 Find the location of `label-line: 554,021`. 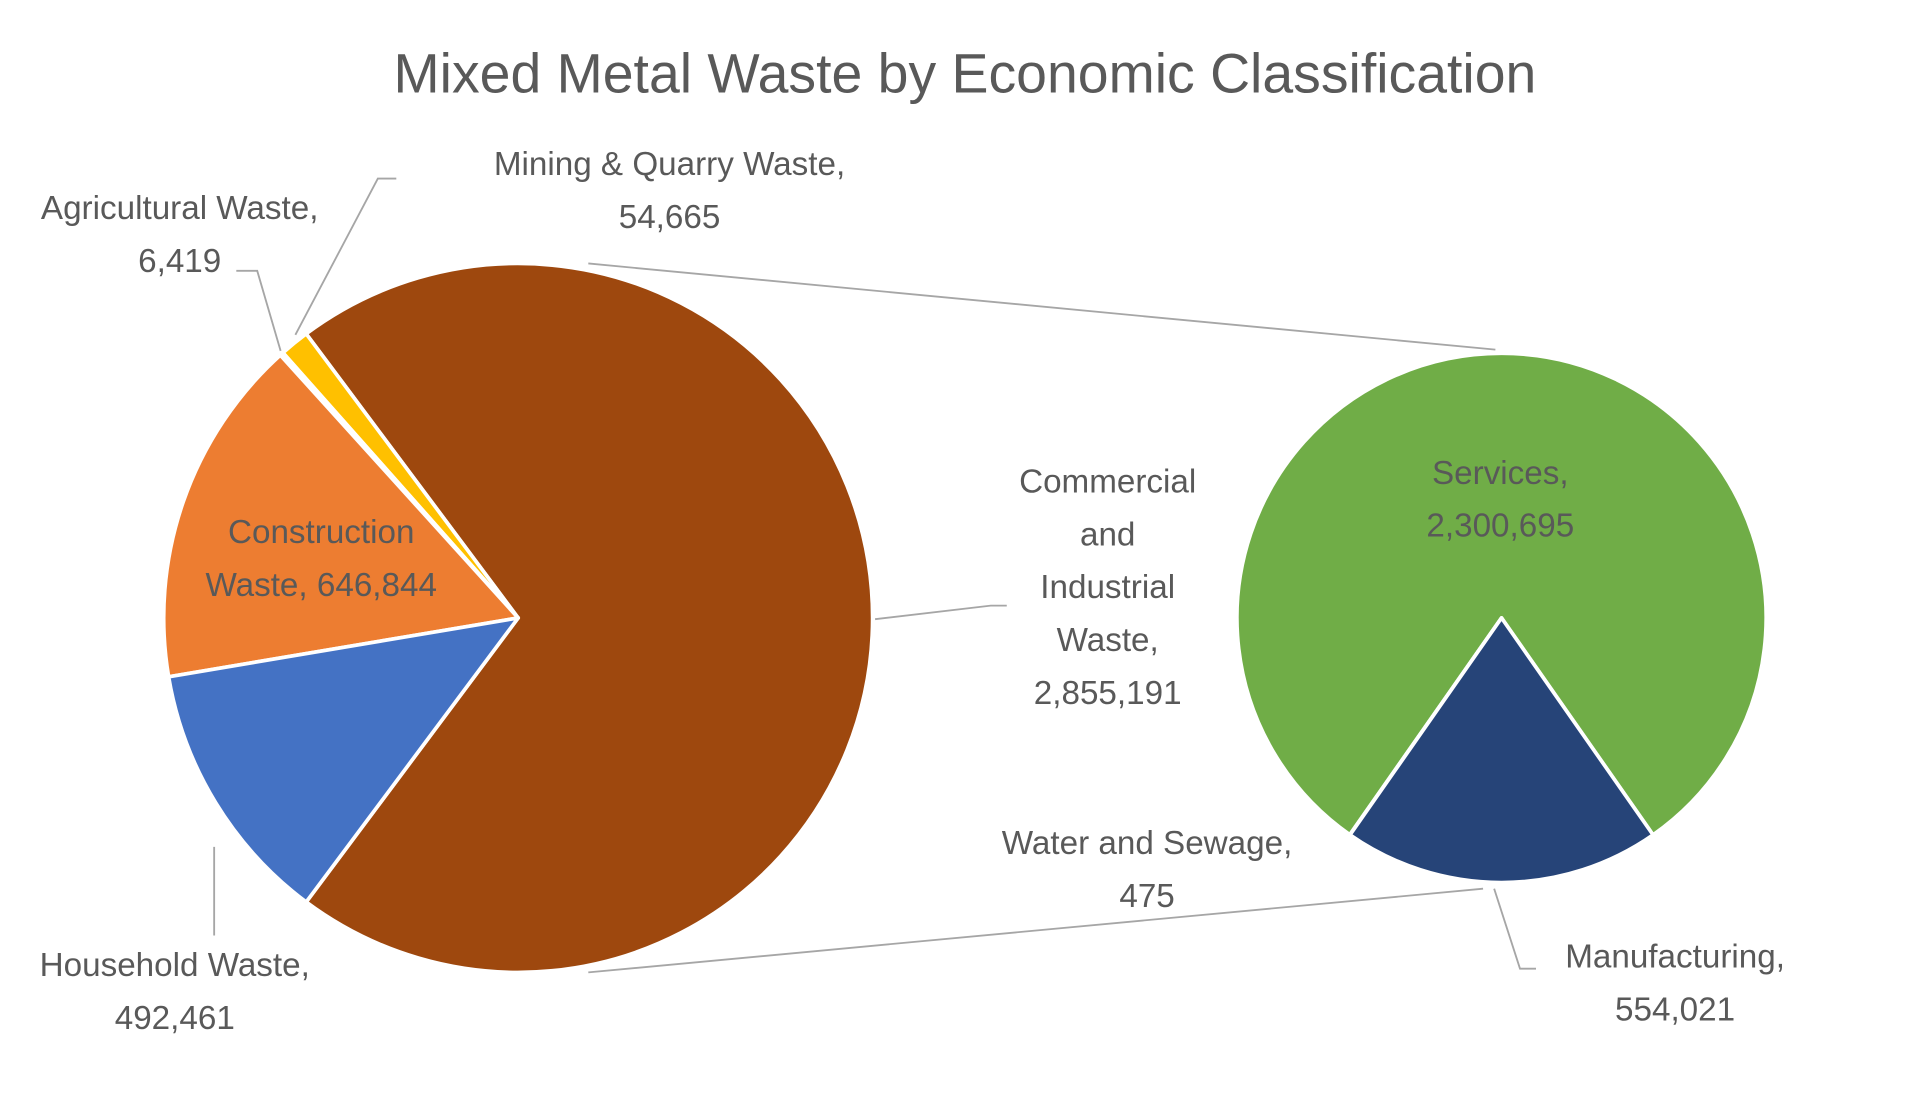

label-line: 554,021 is located at coordinates (1675, 1009).